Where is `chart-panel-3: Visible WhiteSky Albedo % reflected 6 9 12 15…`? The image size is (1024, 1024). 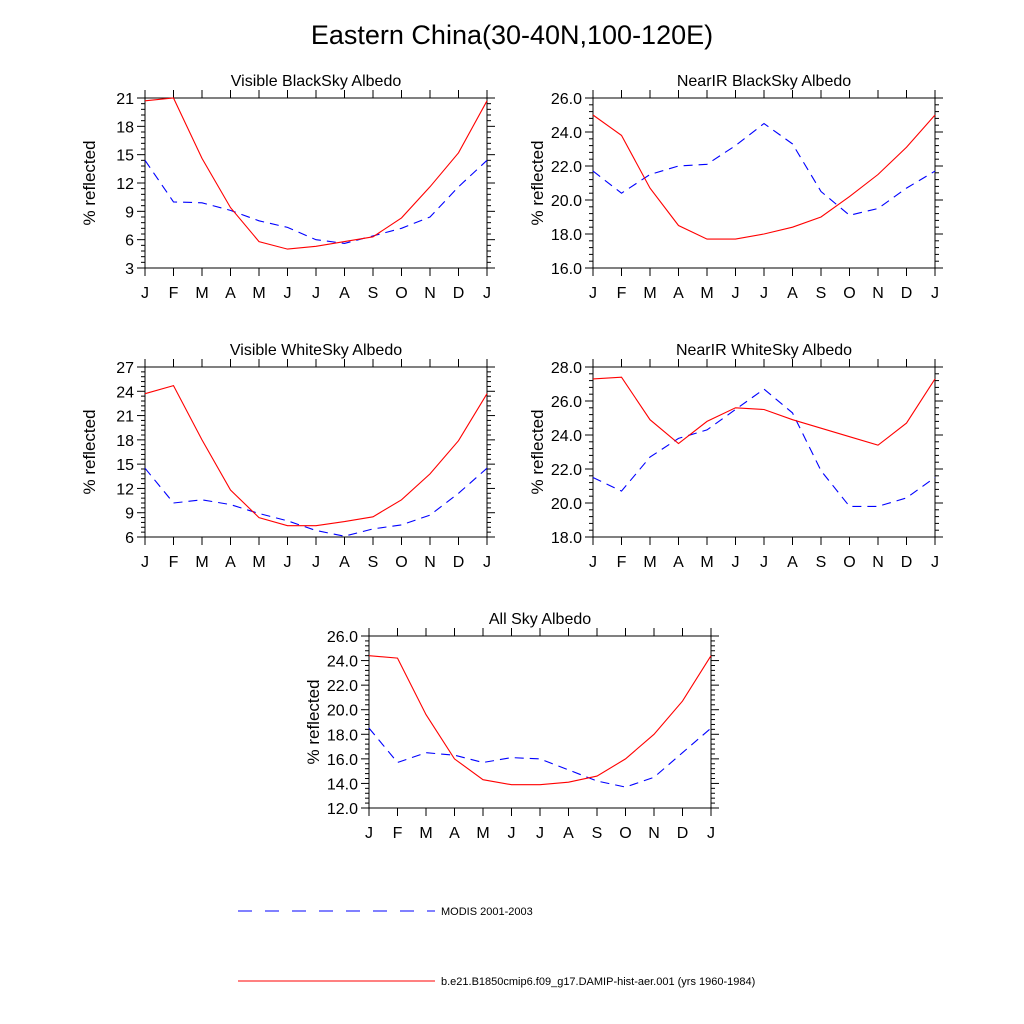 chart-panel-3: Visible WhiteSky Albedo % reflected 6 9 12 15… is located at coordinates (287, 456).